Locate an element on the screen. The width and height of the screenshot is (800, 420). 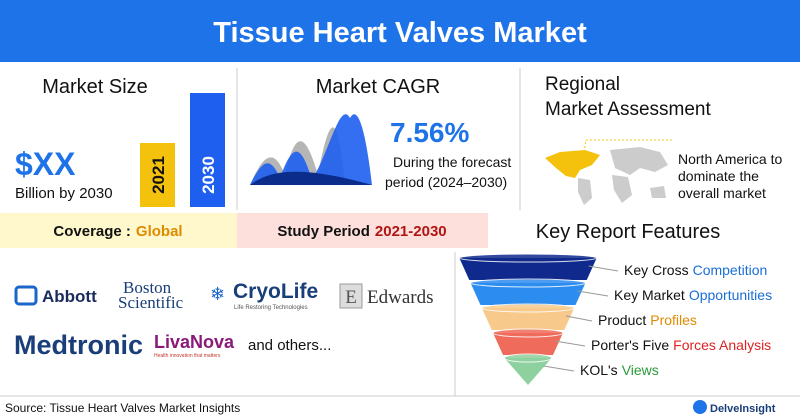
feature-text: Product is located at coordinates (622, 320).